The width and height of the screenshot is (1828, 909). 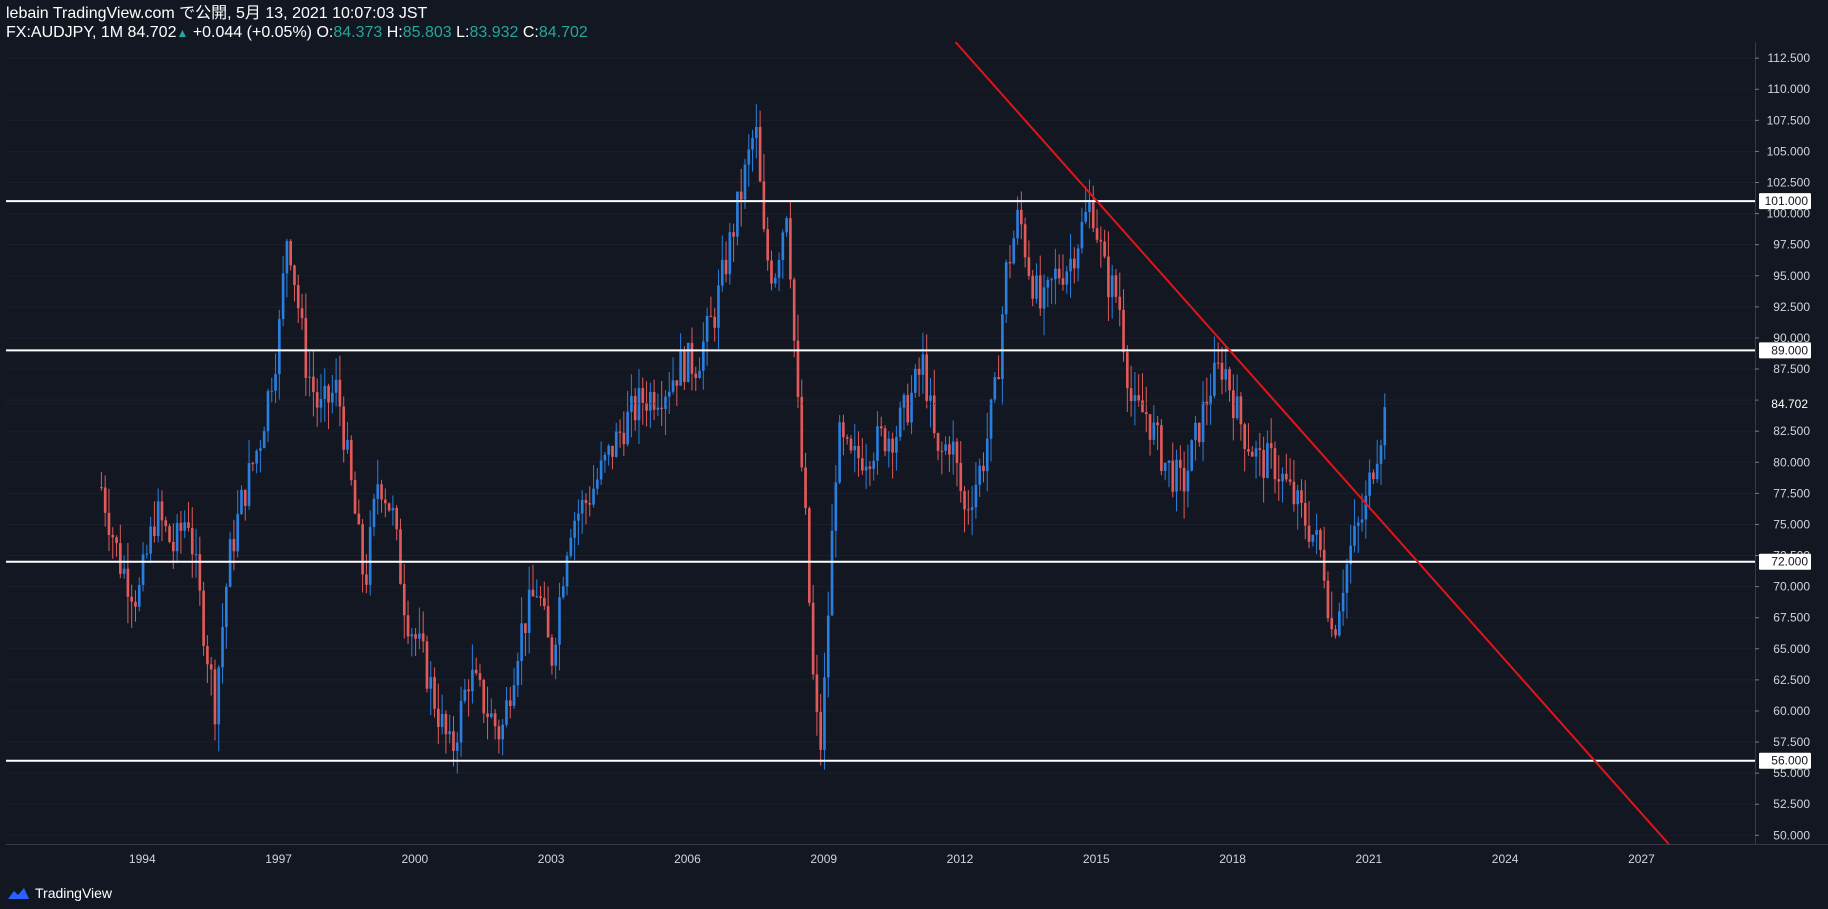 I want to click on tradingview-footer: TradingView, so click(x=58, y=893).